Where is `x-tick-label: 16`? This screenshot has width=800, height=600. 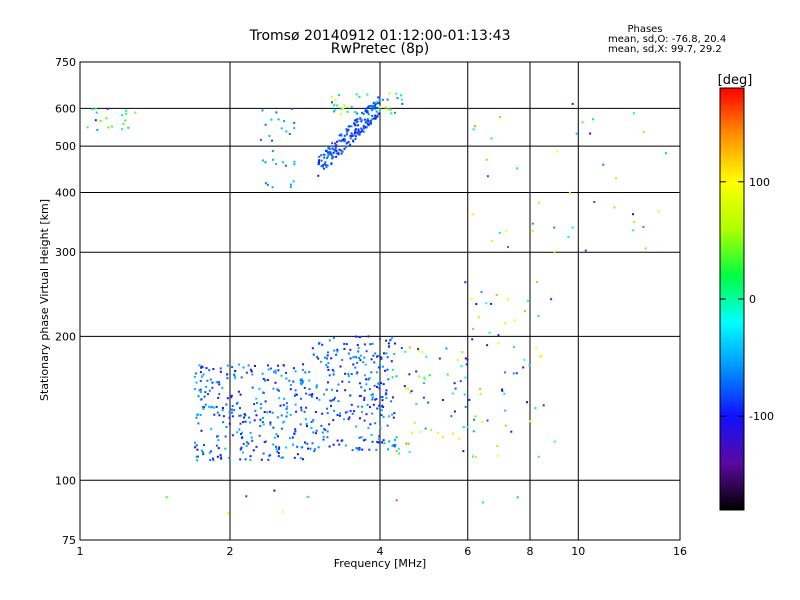
x-tick-label: 16 is located at coordinates (680, 551).